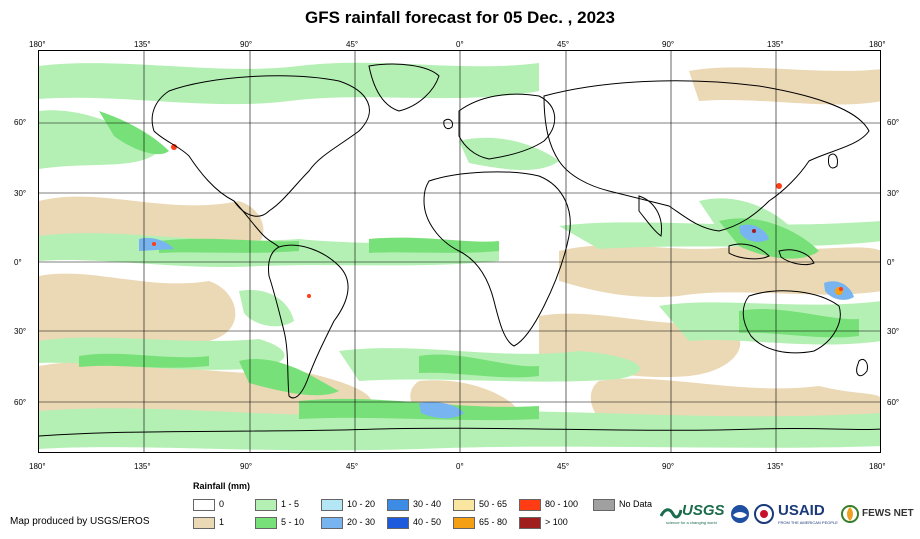 Image resolution: width=920 pixels, height=539 pixels. What do you see at coordinates (222, 522) in the screenshot?
I see `legend-label: 1` at bounding box center [222, 522].